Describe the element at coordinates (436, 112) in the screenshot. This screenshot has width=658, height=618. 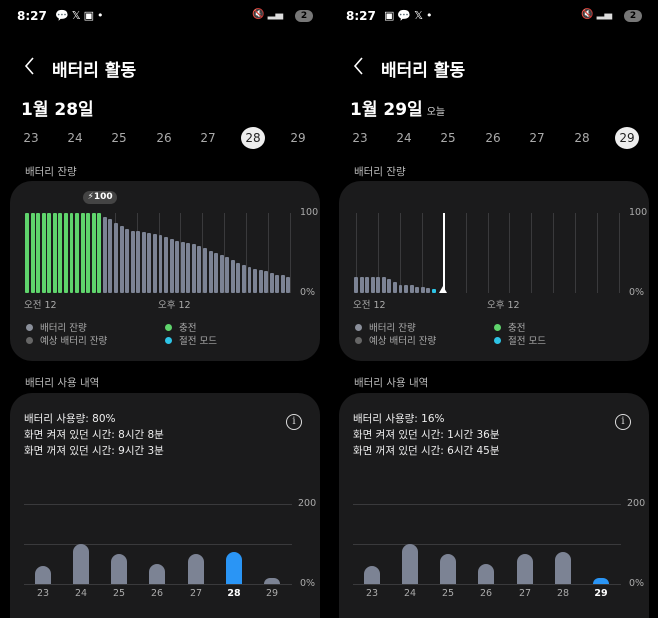
I see `today-label: 오늘` at that location.